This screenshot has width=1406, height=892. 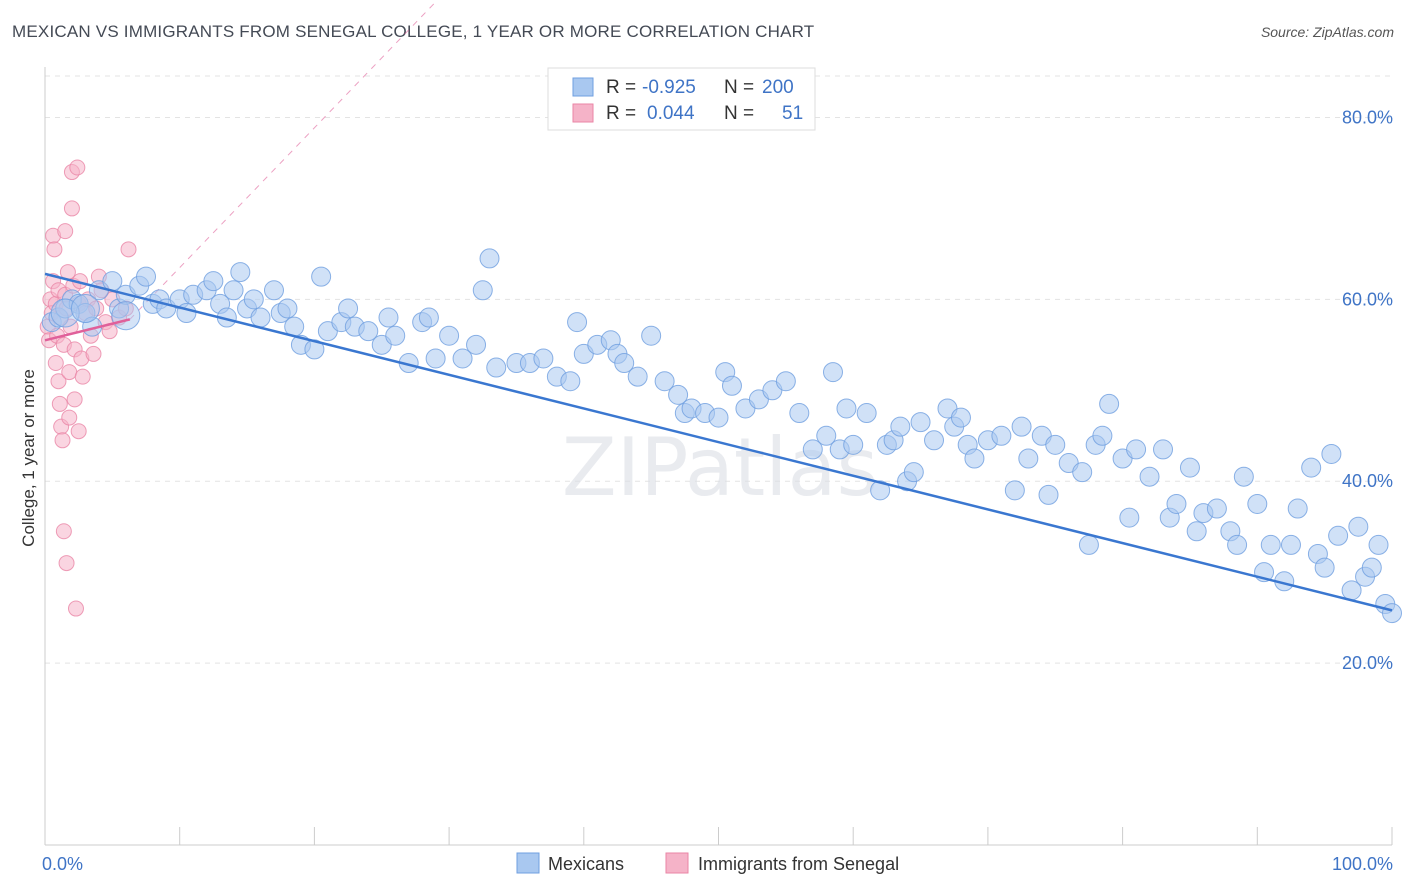 What do you see at coordinates (677, 863) in the screenshot?
I see `bottom-legend-swatch-senegal` at bounding box center [677, 863].